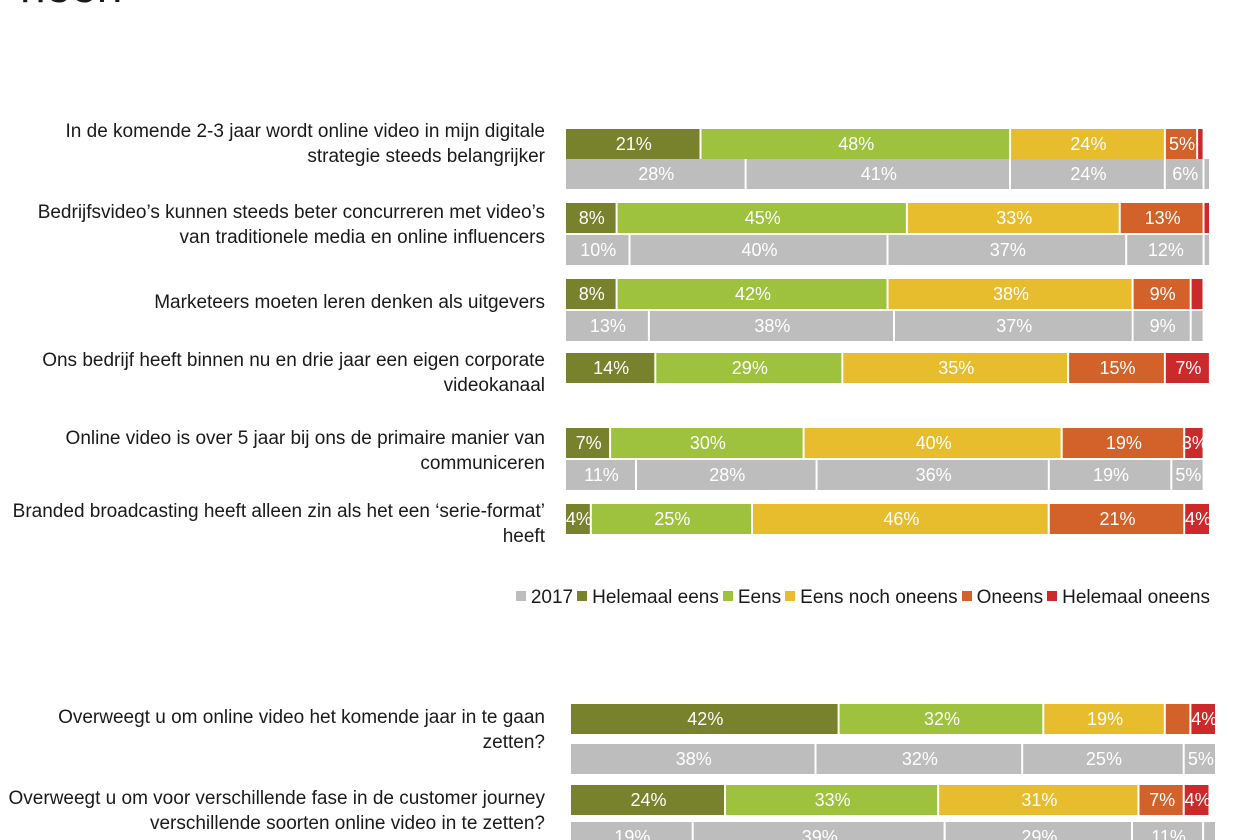 This screenshot has height=840, width=1260. What do you see at coordinates (648, 598) in the screenshot?
I see `legend-item-1: Helemaal eens` at bounding box center [648, 598].